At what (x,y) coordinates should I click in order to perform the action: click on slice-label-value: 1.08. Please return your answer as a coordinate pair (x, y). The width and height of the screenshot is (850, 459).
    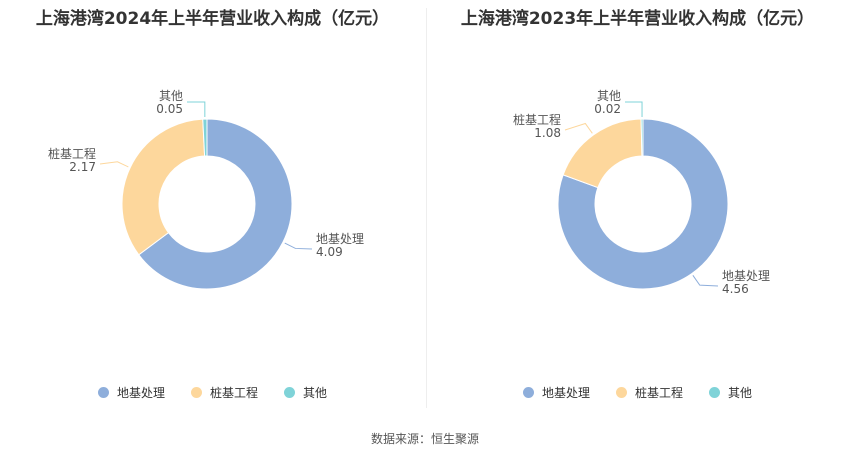
    Looking at the image, I should click on (547, 133).